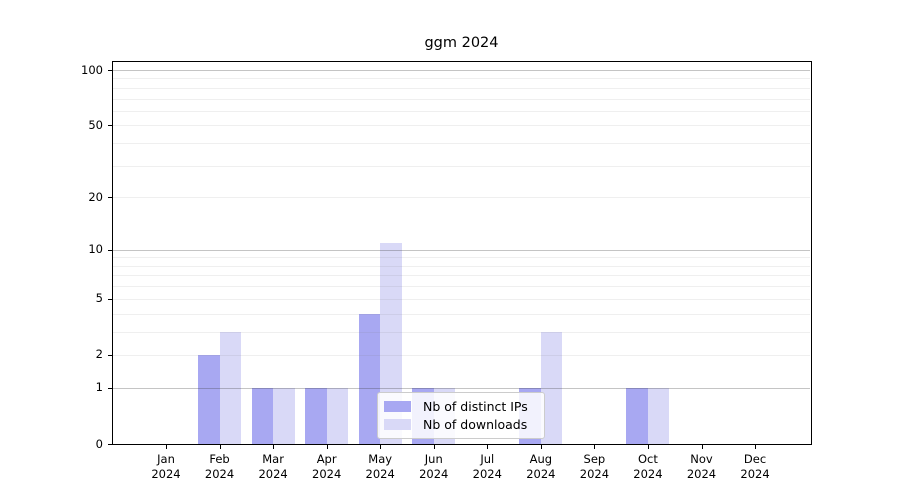 This screenshot has width=900, height=500. What do you see at coordinates (461, 43) in the screenshot?
I see `chart-title: ggm 2024` at bounding box center [461, 43].